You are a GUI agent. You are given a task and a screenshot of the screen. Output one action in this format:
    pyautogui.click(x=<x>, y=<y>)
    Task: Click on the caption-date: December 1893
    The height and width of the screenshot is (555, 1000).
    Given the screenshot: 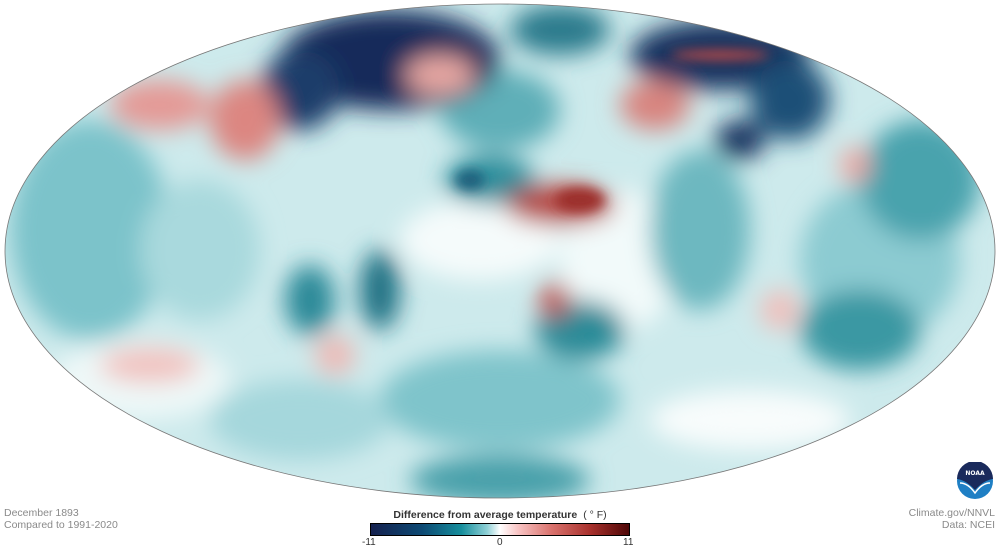 What is the action you would take?
    pyautogui.click(x=41, y=513)
    